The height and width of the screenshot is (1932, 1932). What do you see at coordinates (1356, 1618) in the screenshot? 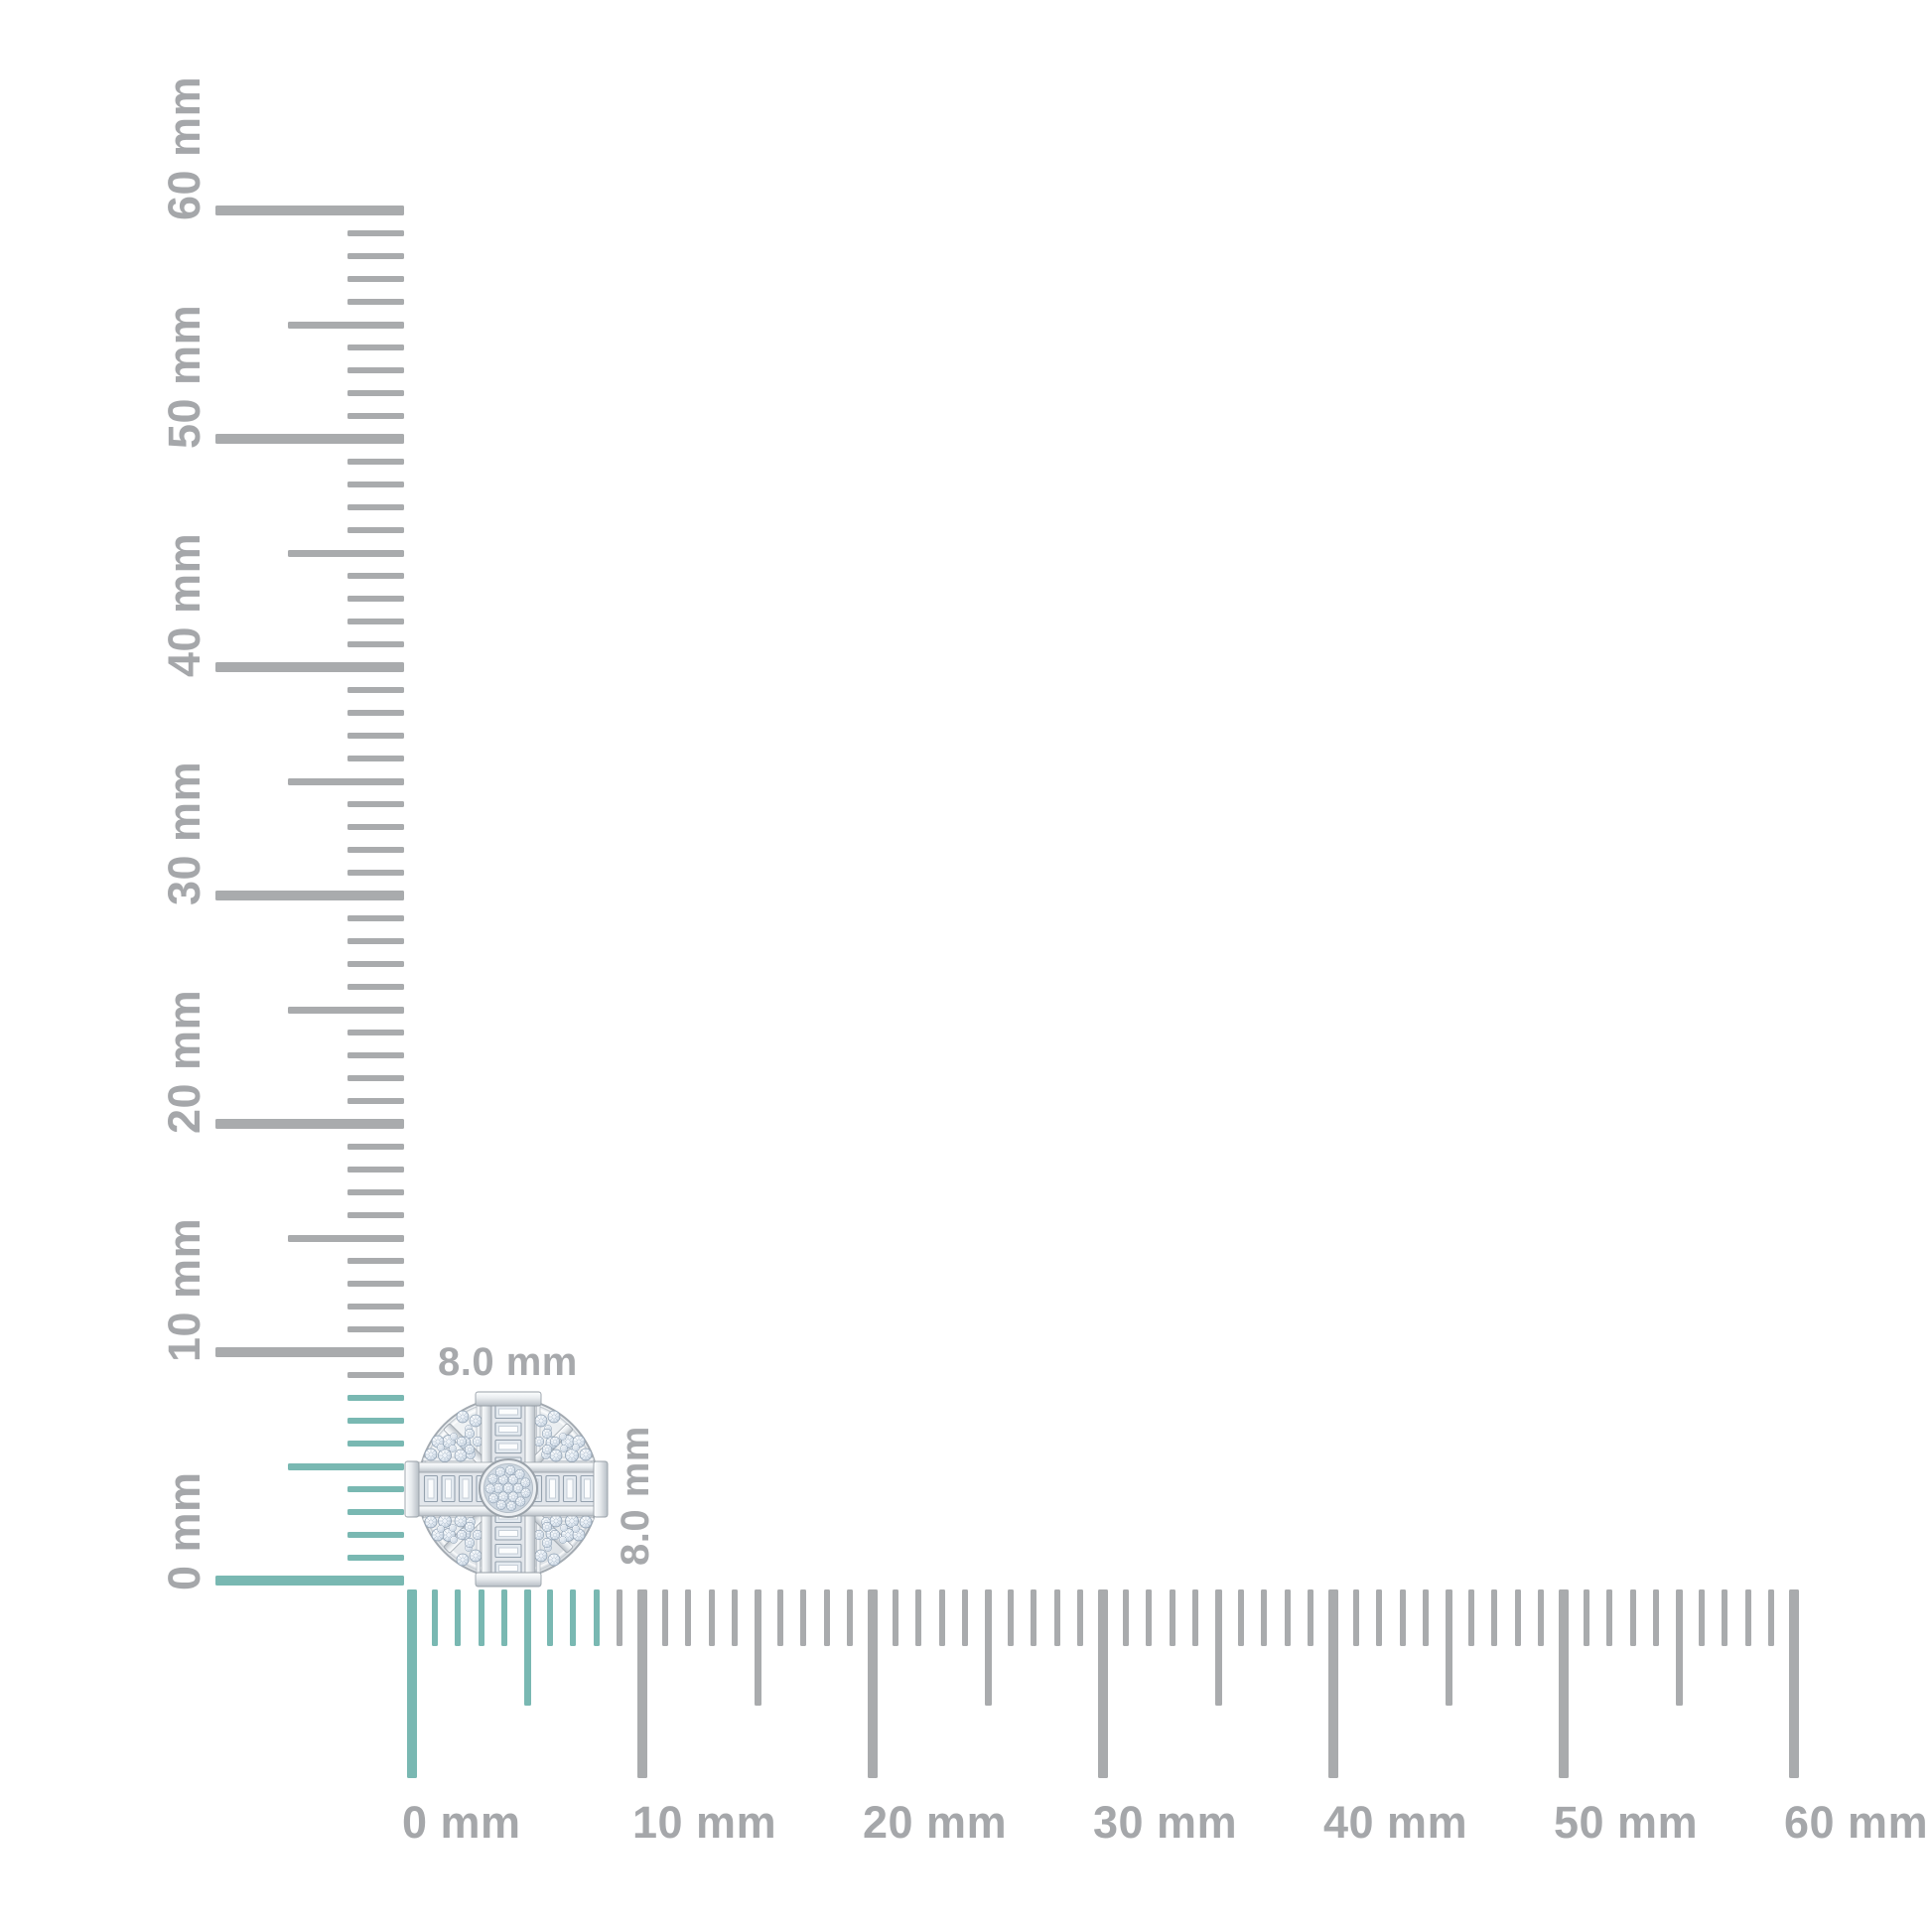
I see `horizontal-ruler-minor-tick-41mm` at bounding box center [1356, 1618].